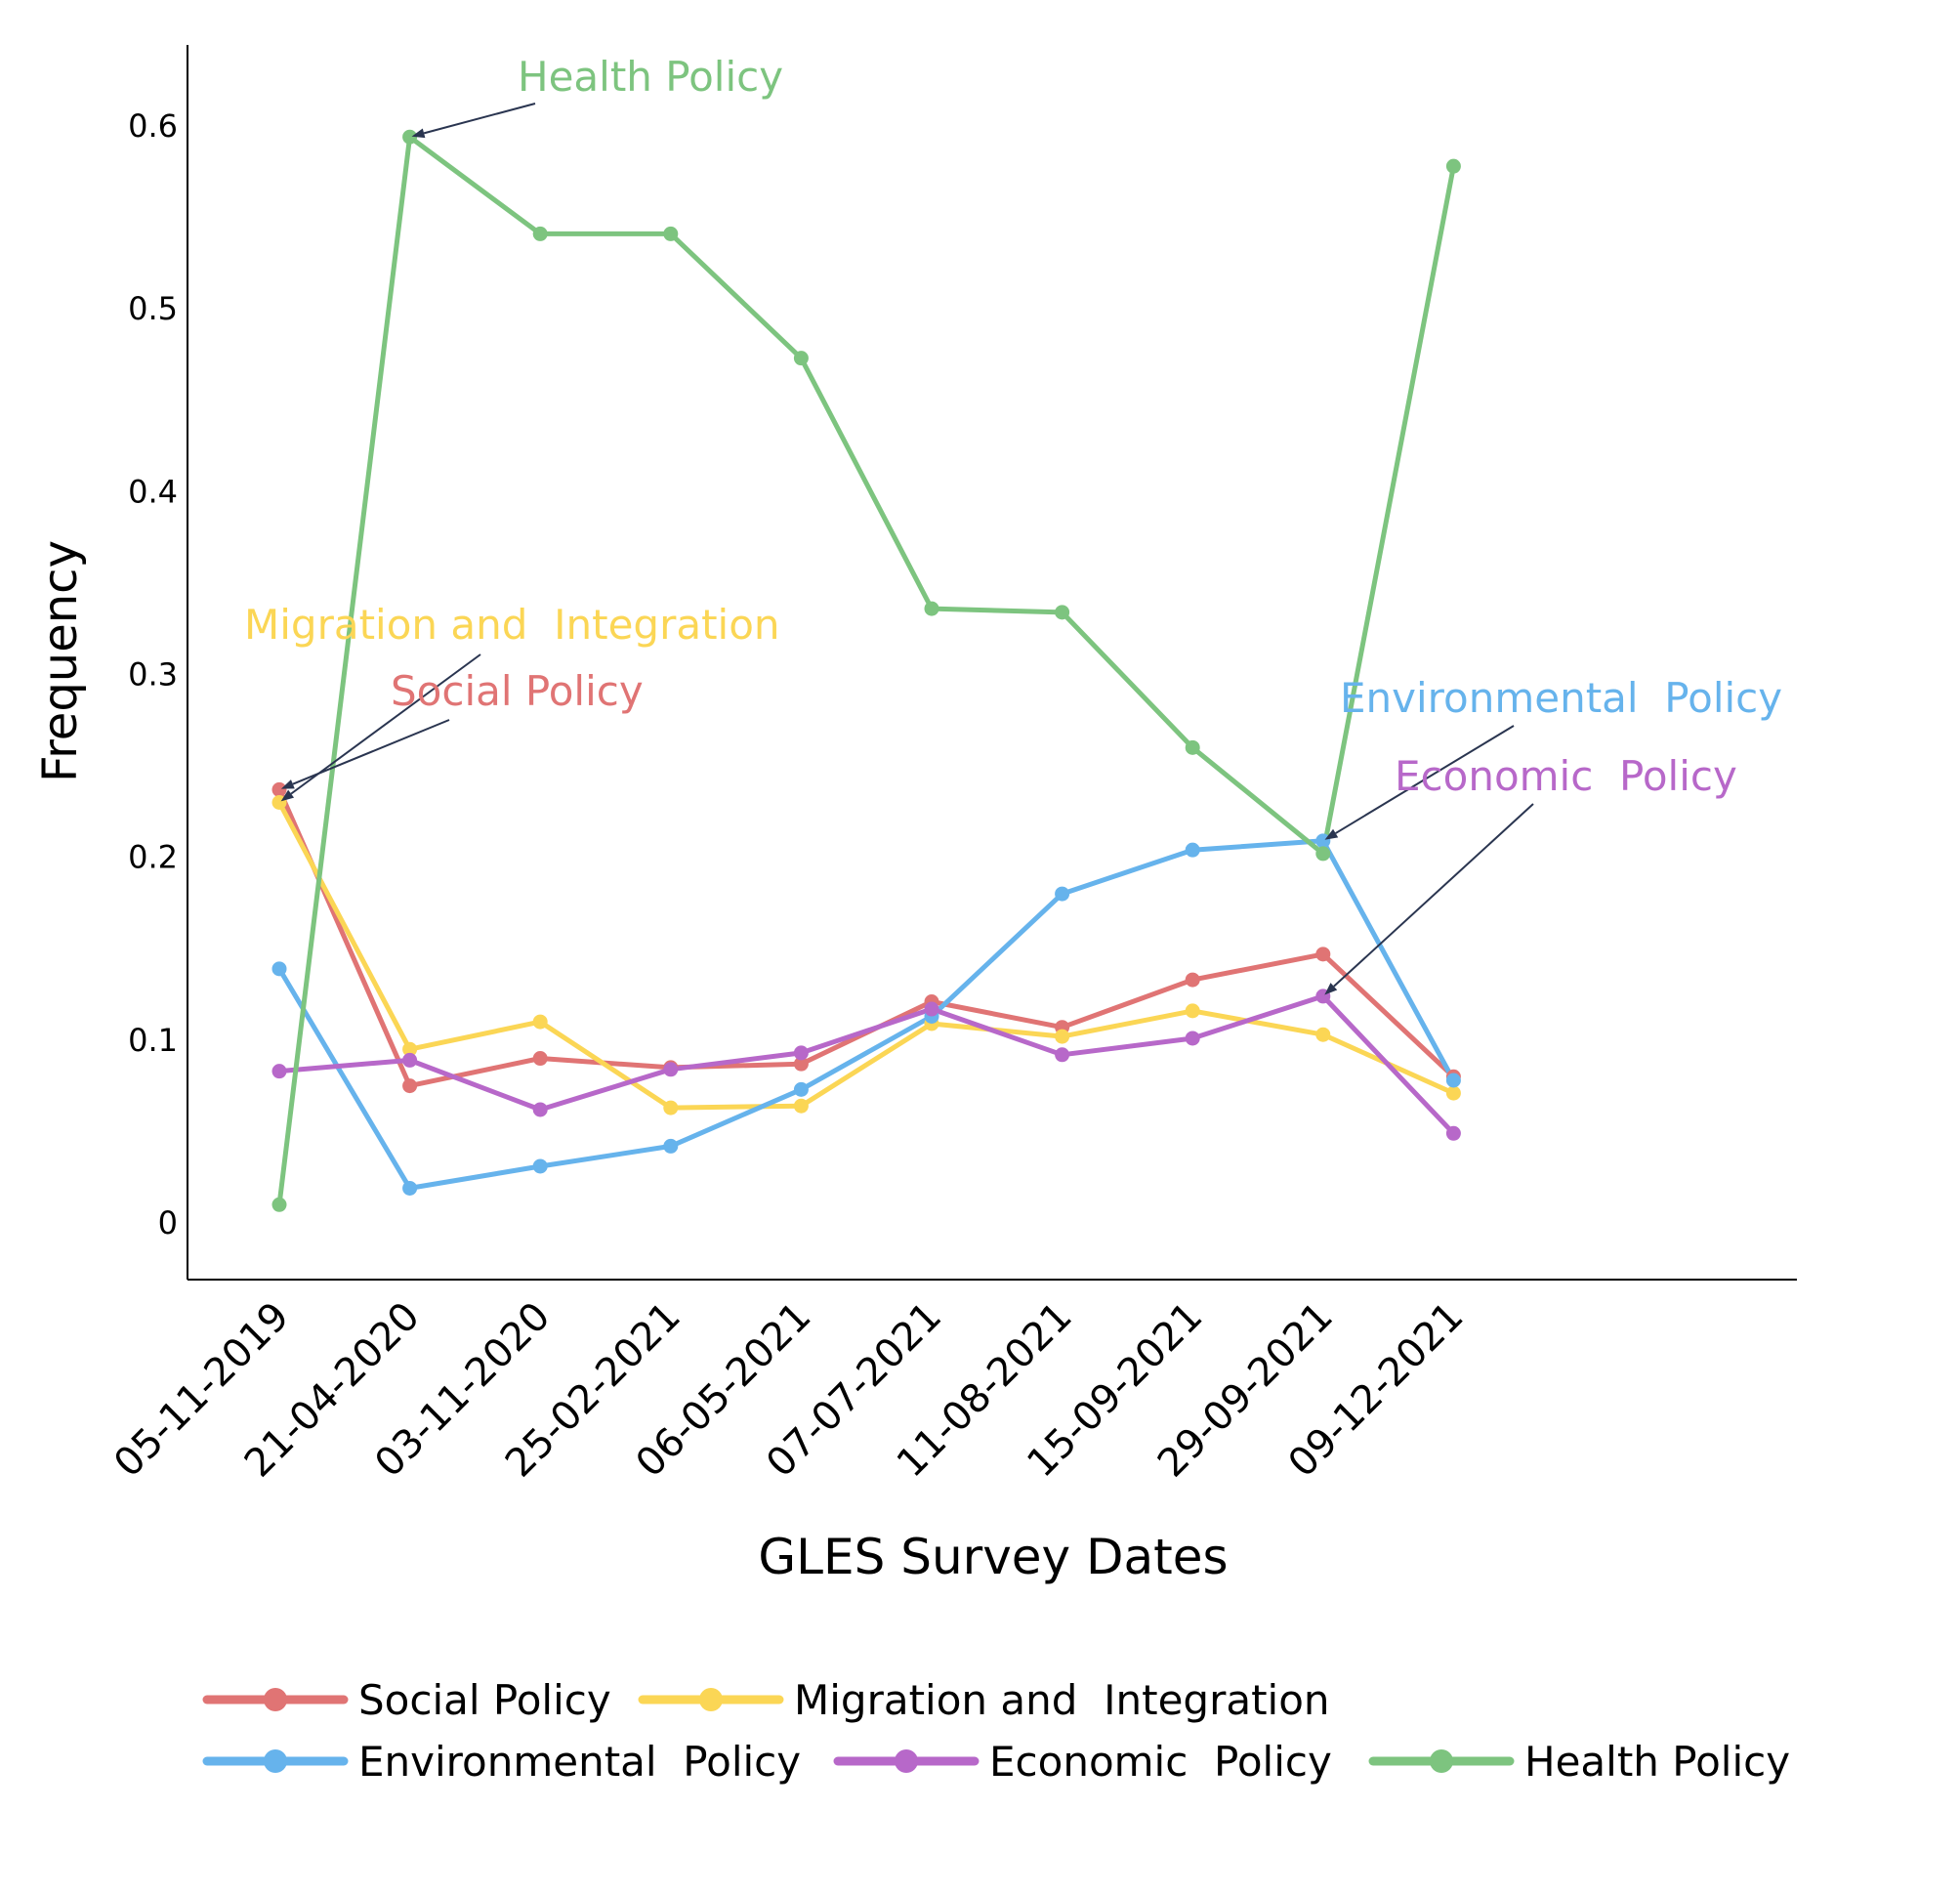 The image size is (1960, 1894). What do you see at coordinates (1062, 1700) in the screenshot?
I see `legend-label: Migration and Integration` at bounding box center [1062, 1700].